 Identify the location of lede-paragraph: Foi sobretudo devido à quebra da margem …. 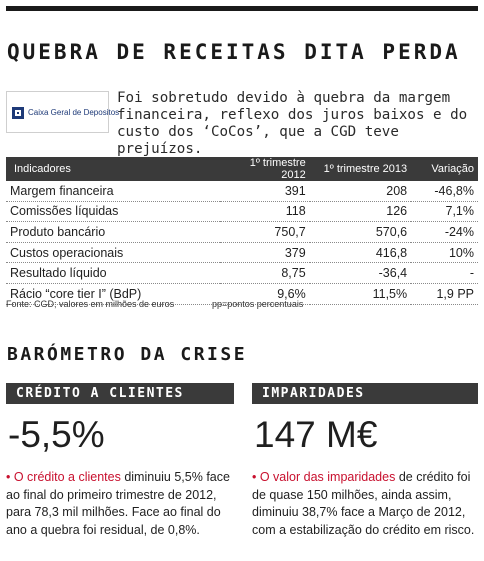
(292, 123).